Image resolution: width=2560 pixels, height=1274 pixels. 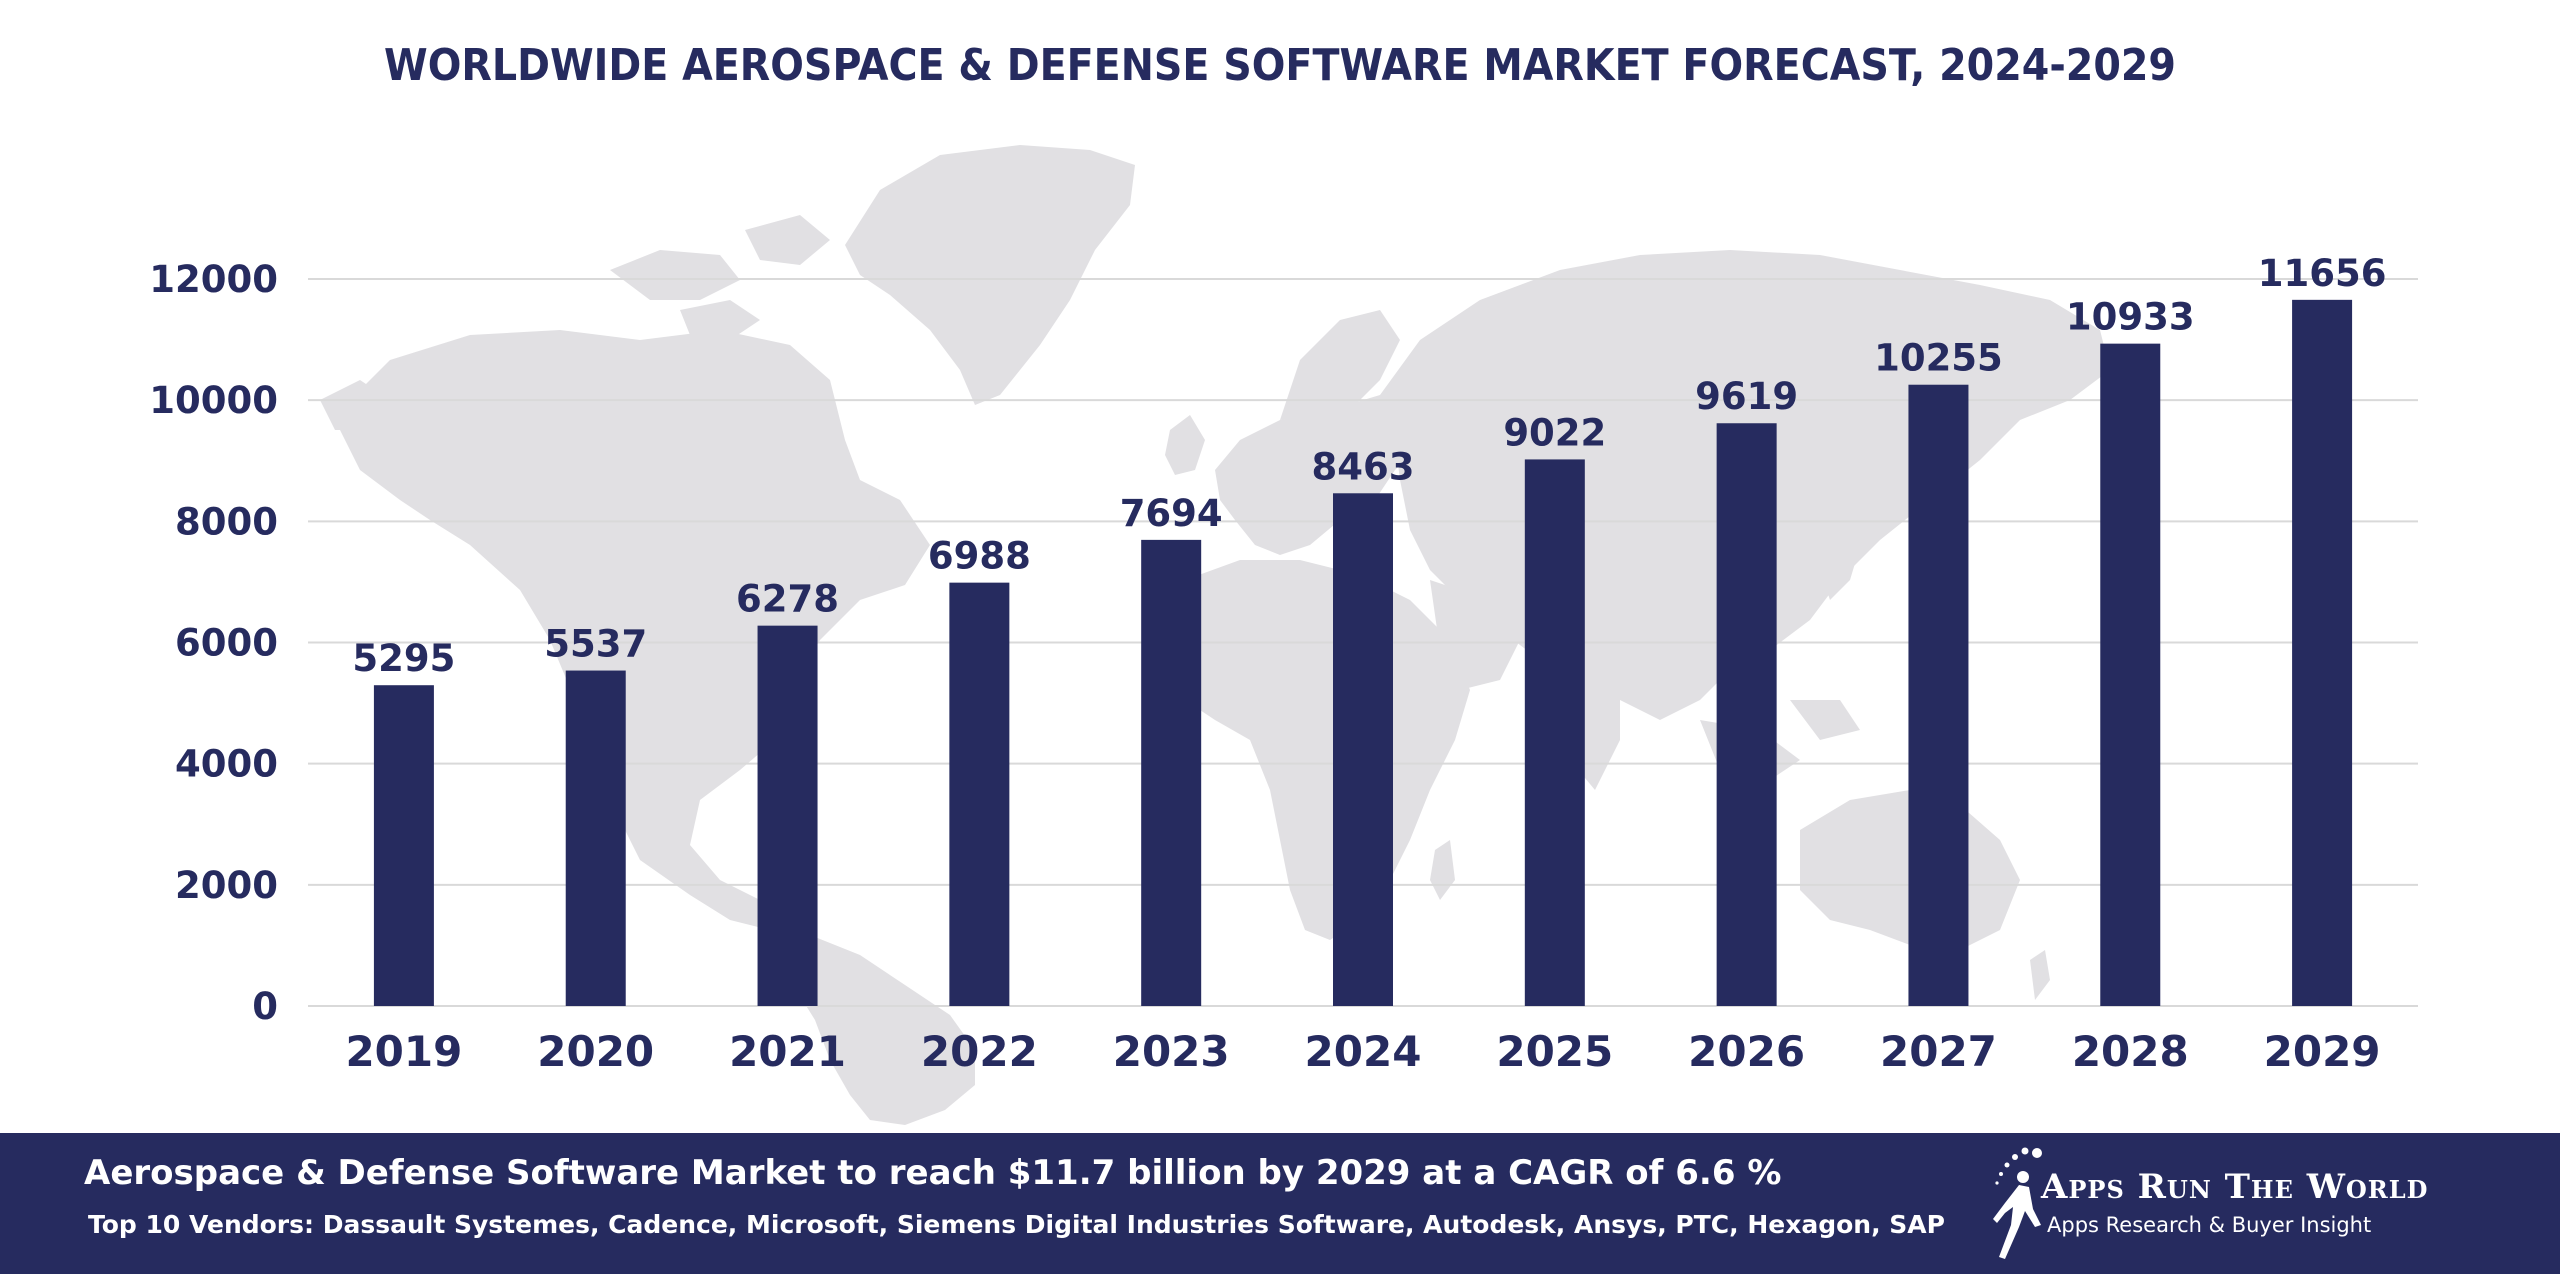 I want to click on data-label: 5537, so click(x=595, y=644).